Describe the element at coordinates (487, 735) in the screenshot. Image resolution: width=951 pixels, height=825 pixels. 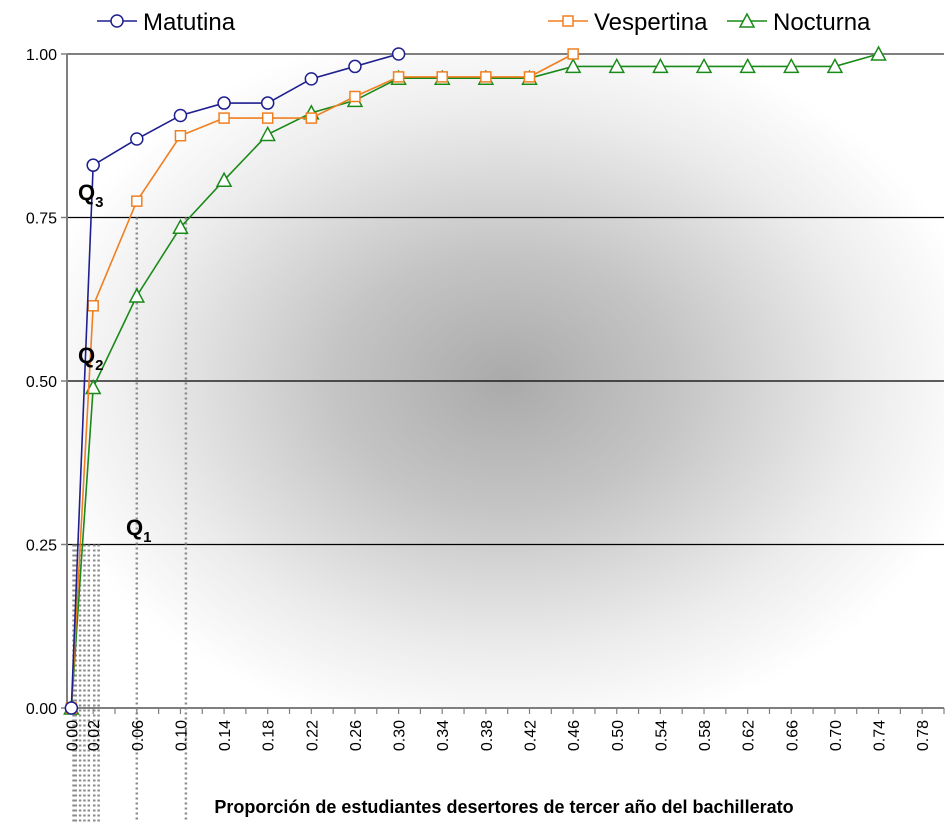
I see `x-tick-label: 0.38` at that location.